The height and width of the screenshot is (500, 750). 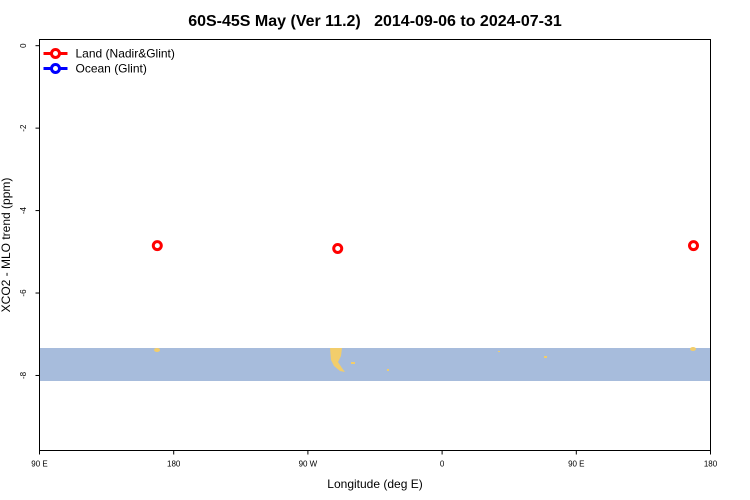 What do you see at coordinates (23, 128) in the screenshot?
I see `y-tick-label: -2` at bounding box center [23, 128].